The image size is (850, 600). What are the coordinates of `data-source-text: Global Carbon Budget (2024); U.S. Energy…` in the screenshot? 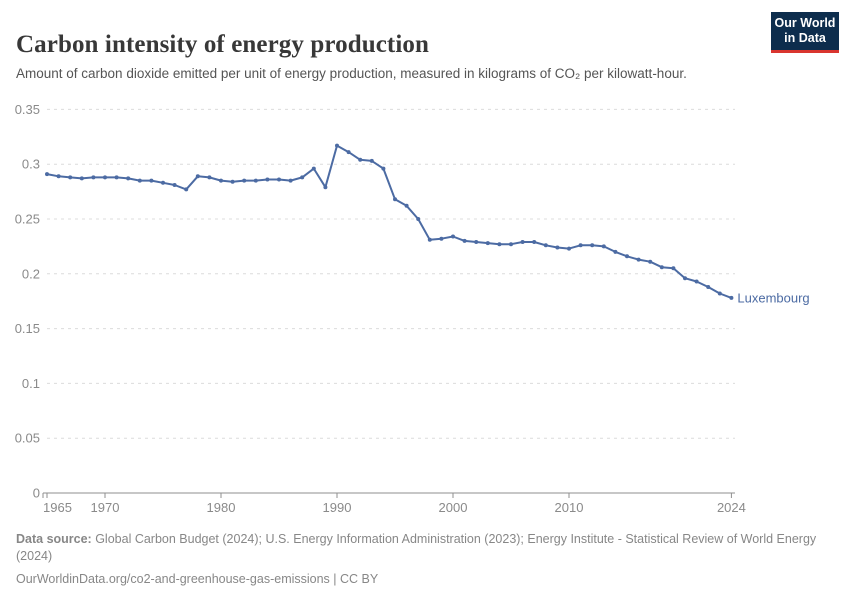 It's located at (416, 547).